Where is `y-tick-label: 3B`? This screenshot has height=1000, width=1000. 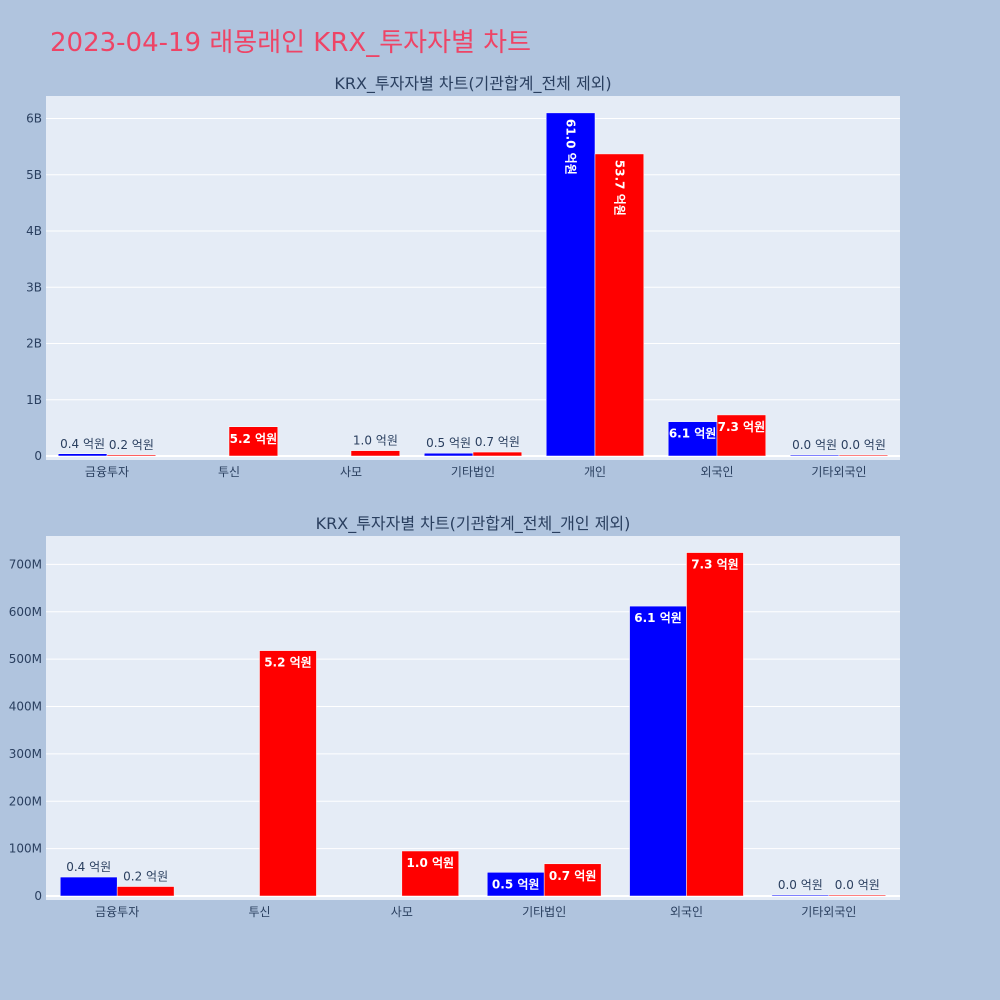 y-tick-label: 3B is located at coordinates (34, 287).